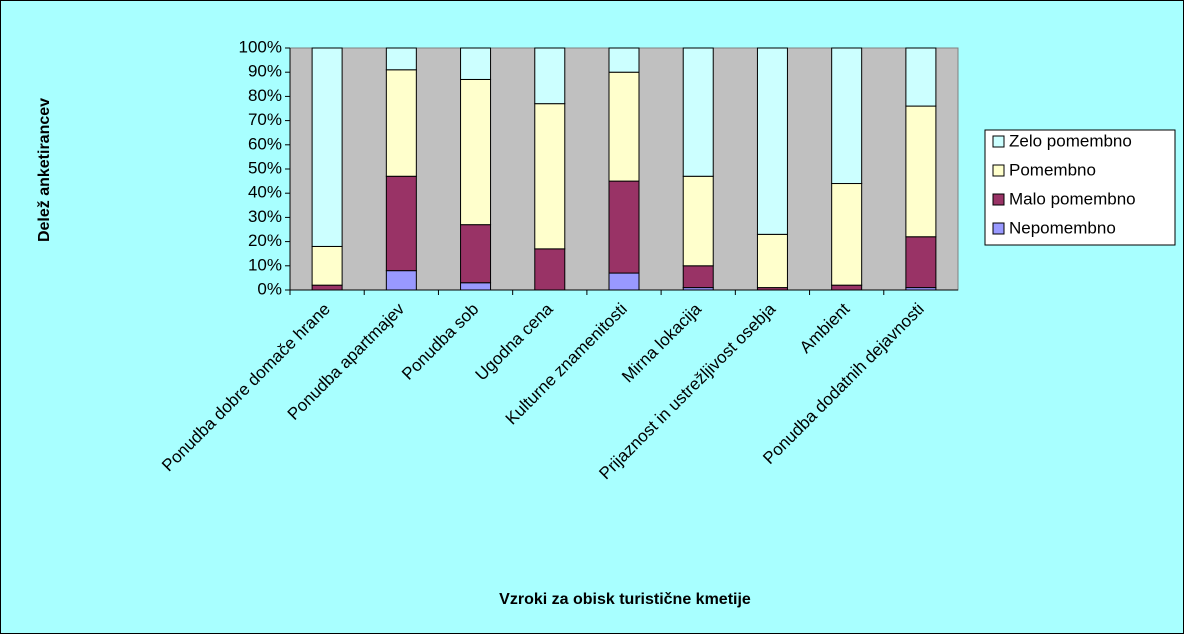 This screenshot has width=1184, height=639. I want to click on legend-label: Pomembno, so click(1052, 169).